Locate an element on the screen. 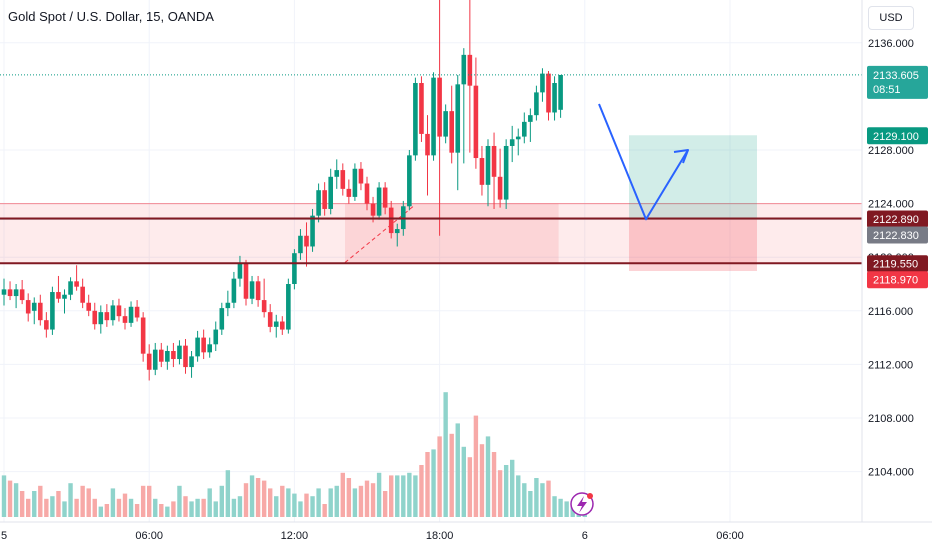 The height and width of the screenshot is (550, 932). time-tick-label: 18:00 is located at coordinates (440, 536).